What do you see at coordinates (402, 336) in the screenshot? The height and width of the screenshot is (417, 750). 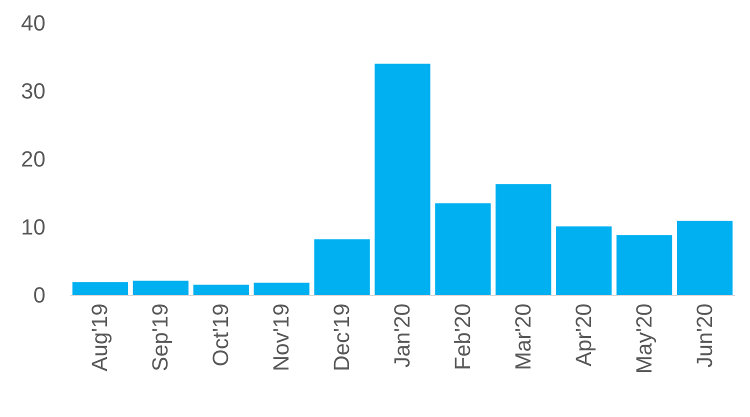 I see `x-tick-label: Jan'20` at bounding box center [402, 336].